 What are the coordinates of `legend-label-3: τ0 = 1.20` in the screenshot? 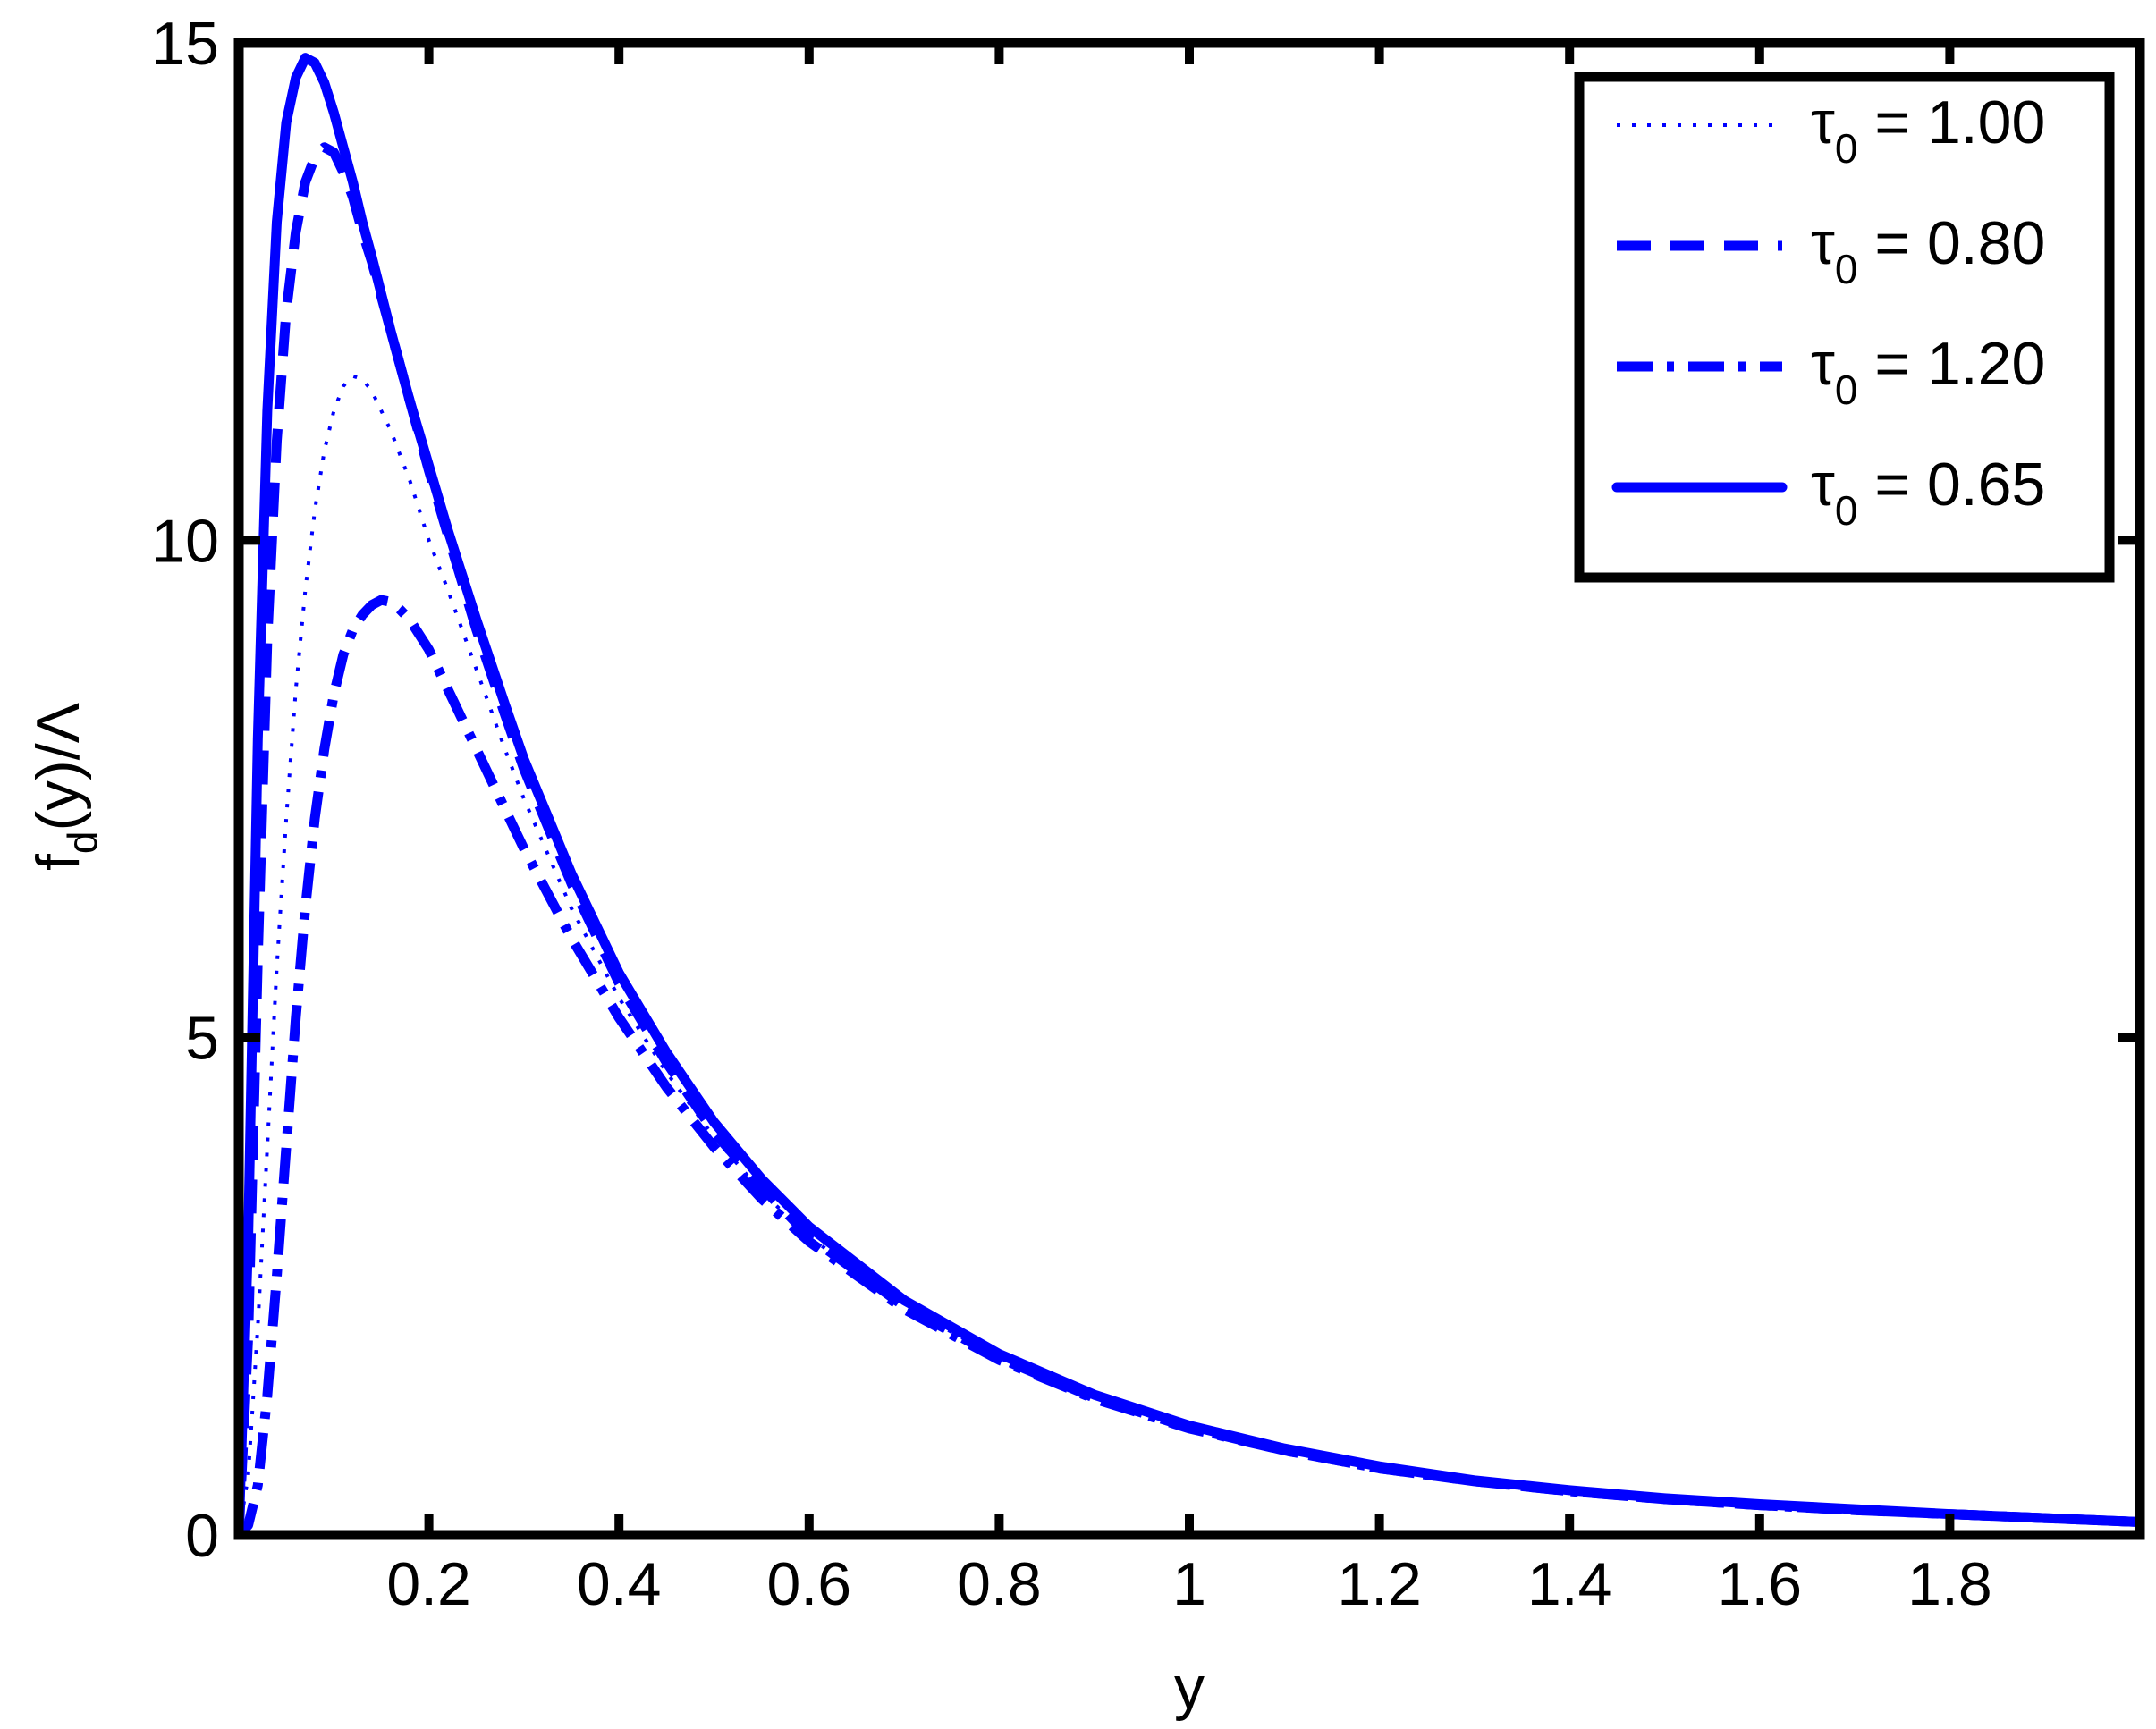 It's located at (1928, 371).